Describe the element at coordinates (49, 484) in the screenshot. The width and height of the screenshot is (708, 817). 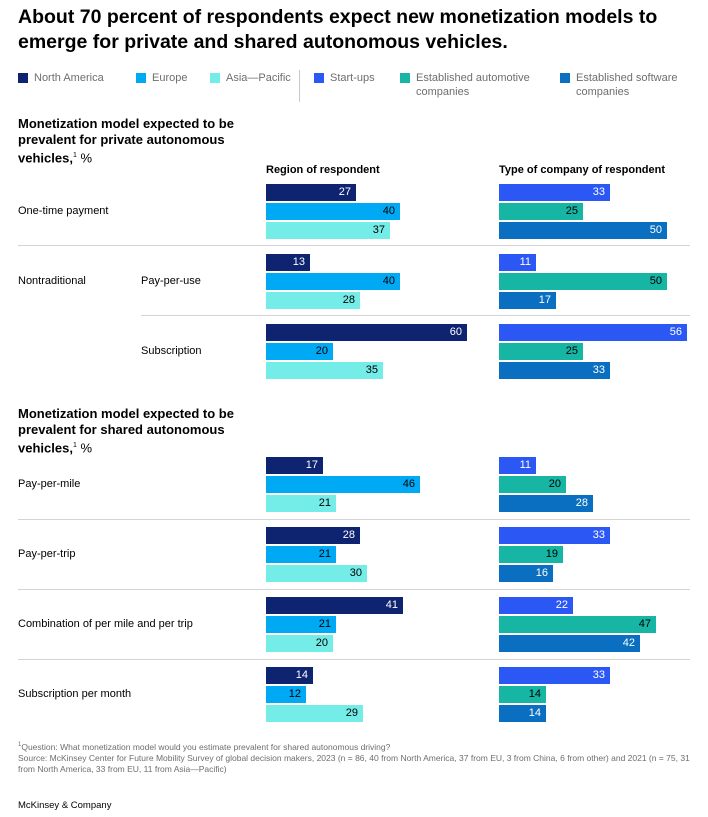
I see `row-label-pay-per-mile: Pay-per-mile` at that location.